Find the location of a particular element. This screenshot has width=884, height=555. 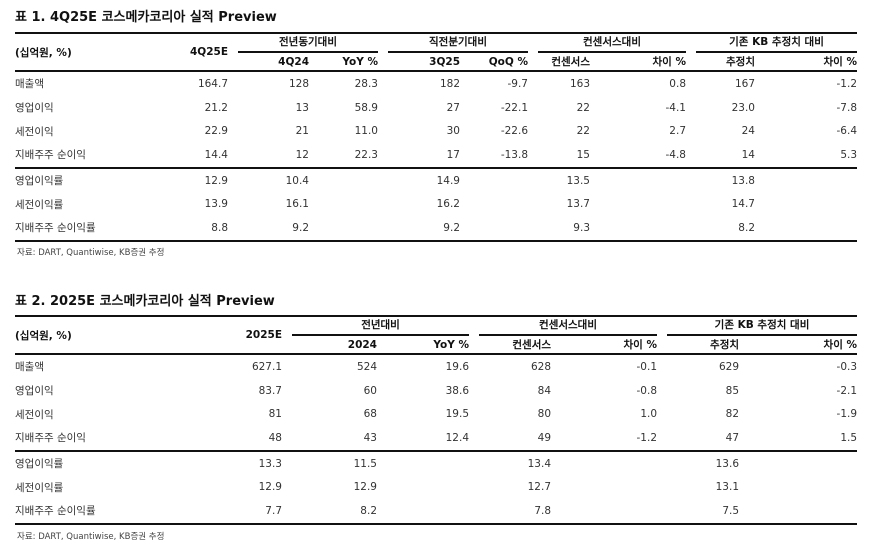

cell-value: -13.8 is located at coordinates (514, 154).